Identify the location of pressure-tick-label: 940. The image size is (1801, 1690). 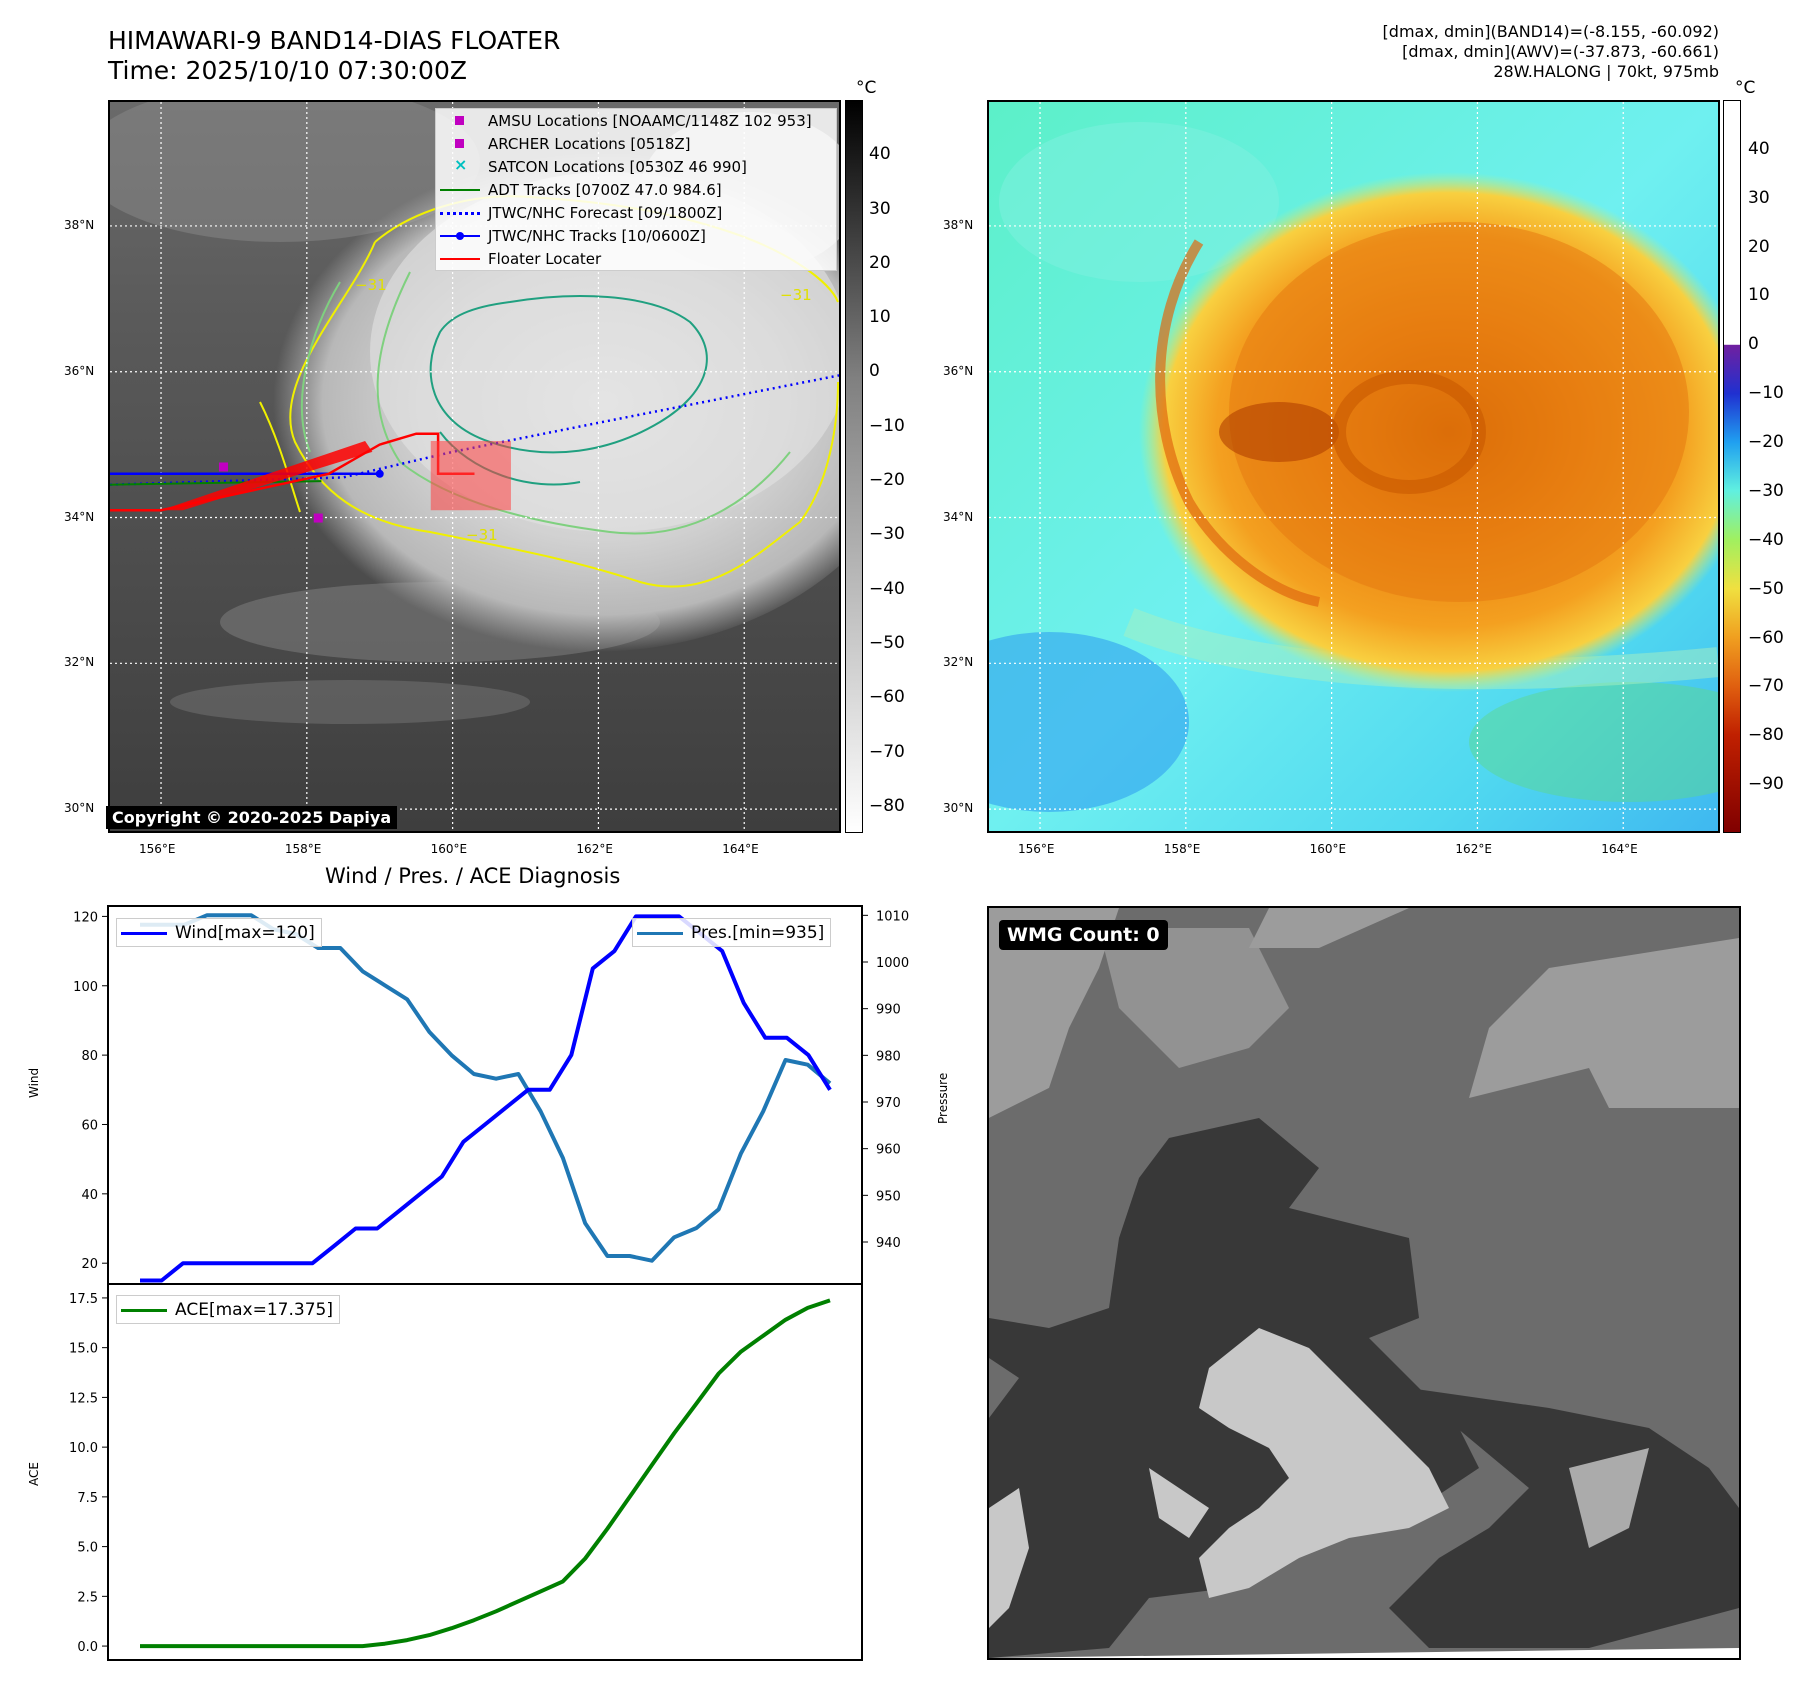
(888, 1243).